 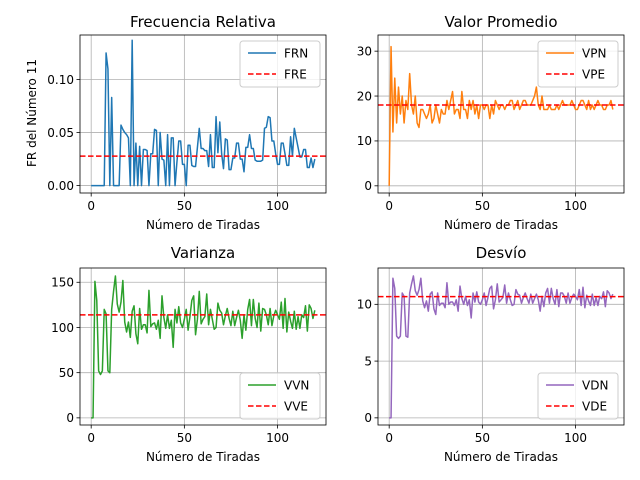 What do you see at coordinates (364, 51) in the screenshot?
I see `y-tick-label: 30` at bounding box center [364, 51].